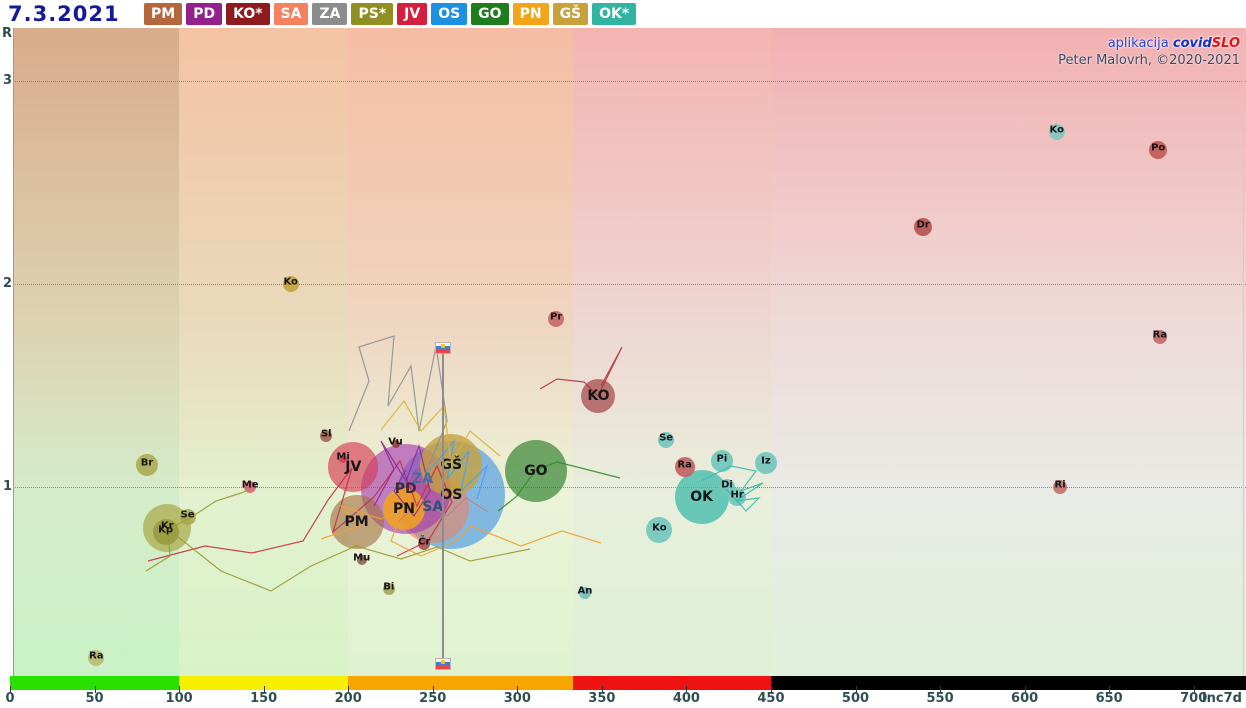 Image resolution: width=1246 pixels, height=708 pixels. I want to click on sa-trail, so click(443, 510).